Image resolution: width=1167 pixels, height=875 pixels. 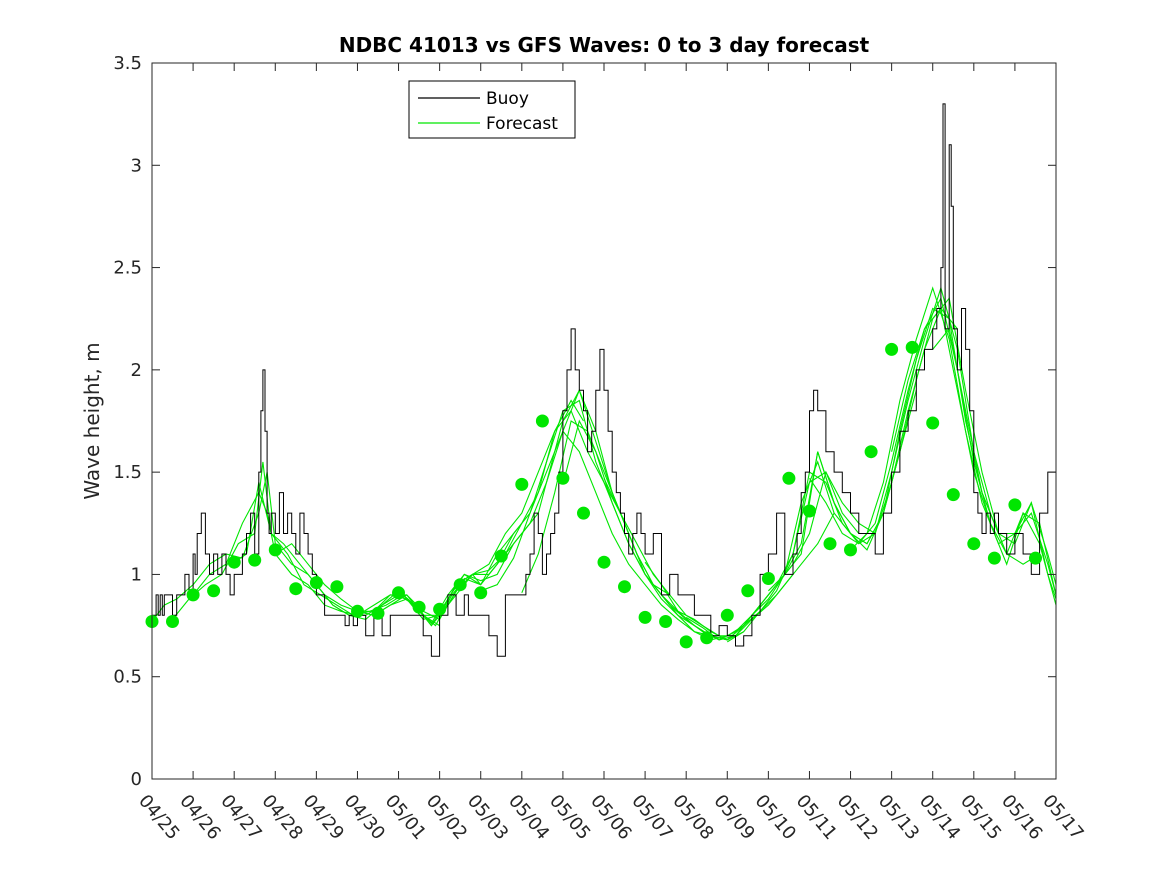 What do you see at coordinates (136, 574) in the screenshot?
I see `y-tick-label: 1` at bounding box center [136, 574].